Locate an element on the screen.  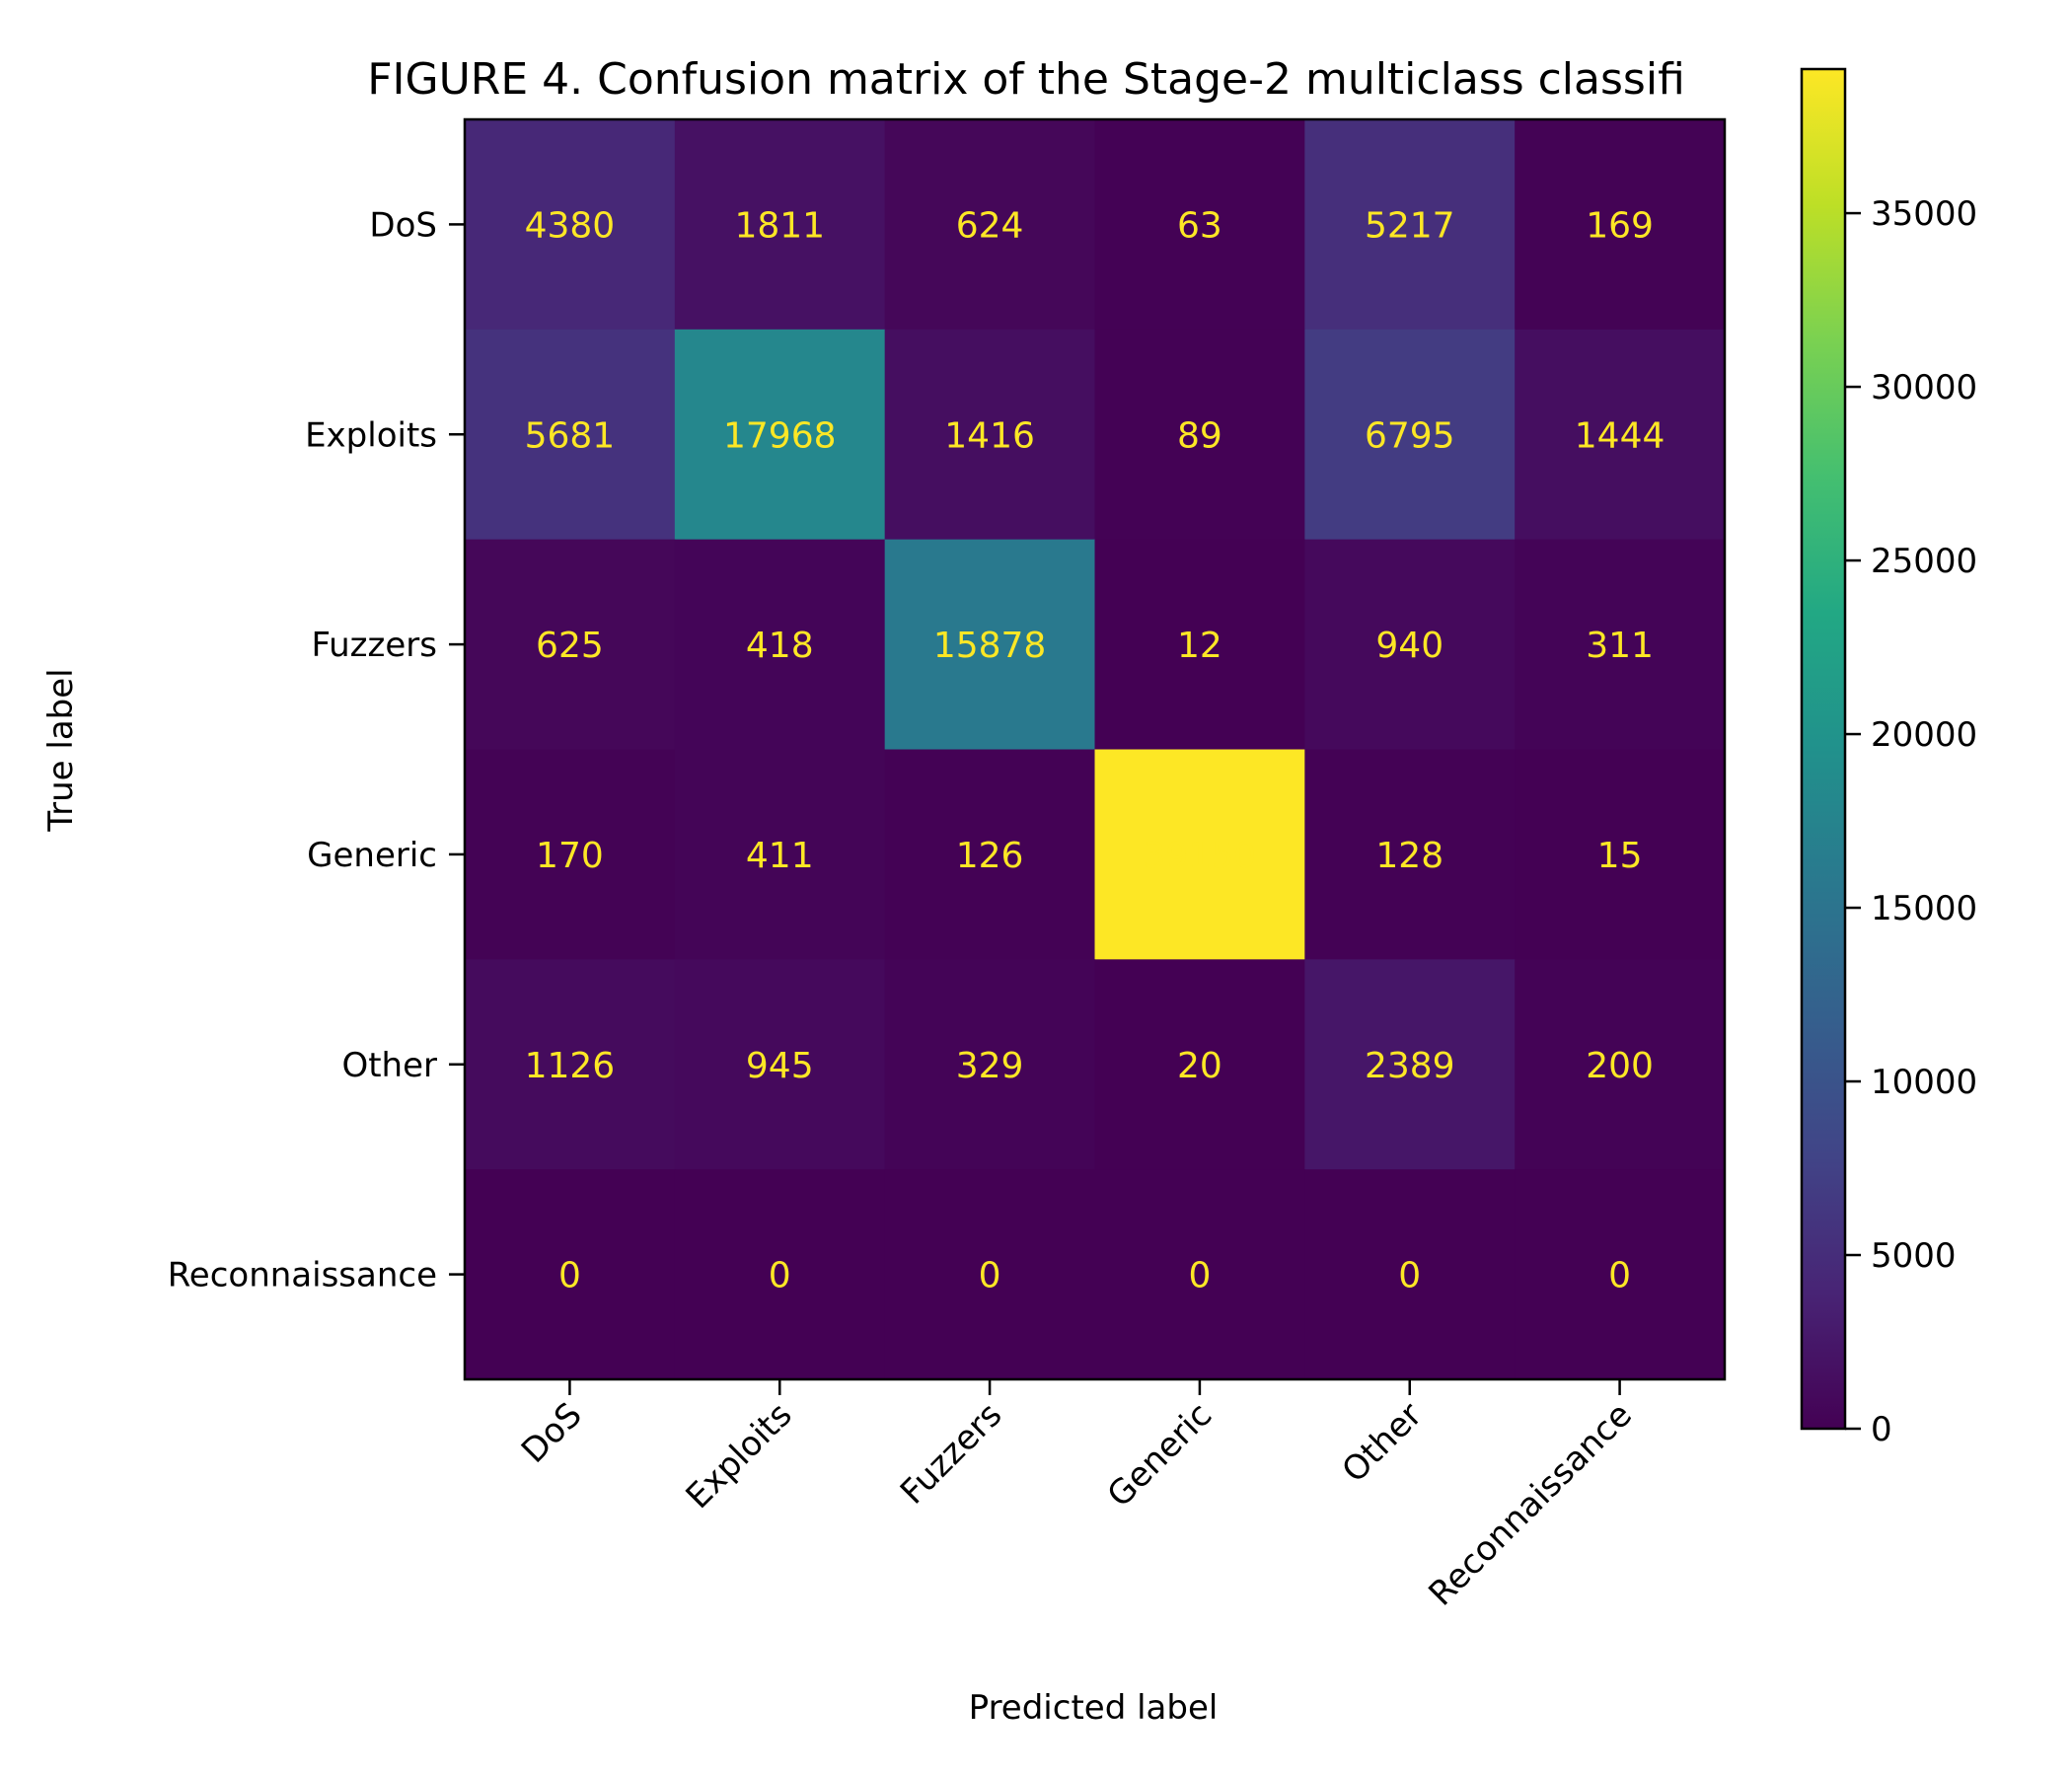
colorbar-ticks: 0 5000 10000 15000 20000 25000 30000 35000 is located at coordinates (1911, 822).